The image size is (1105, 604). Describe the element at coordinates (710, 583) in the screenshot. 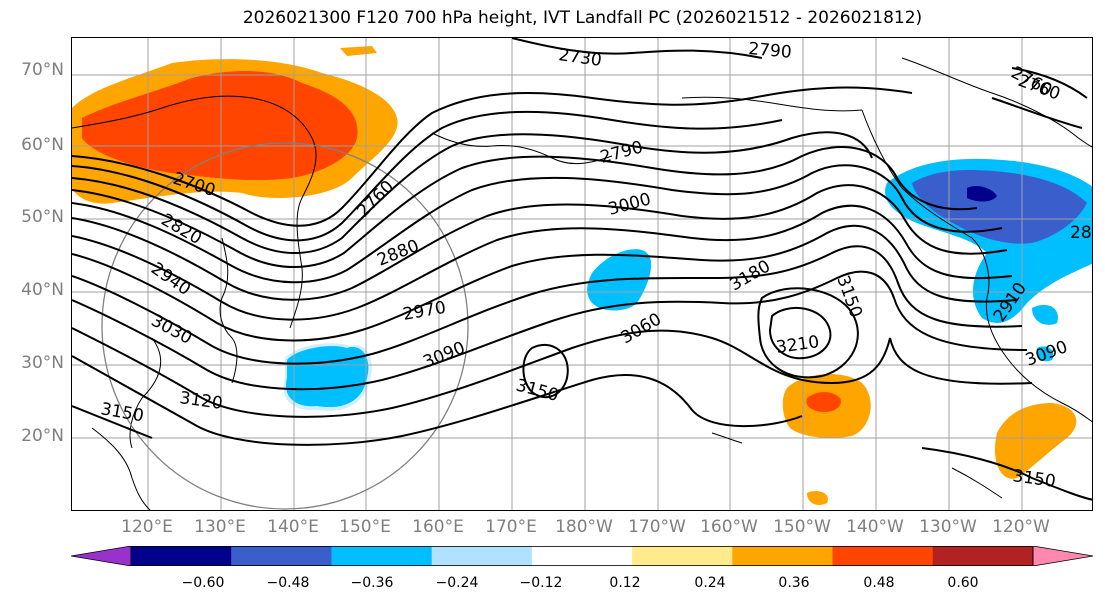

I see `colorbar-tick: 0.24` at that location.